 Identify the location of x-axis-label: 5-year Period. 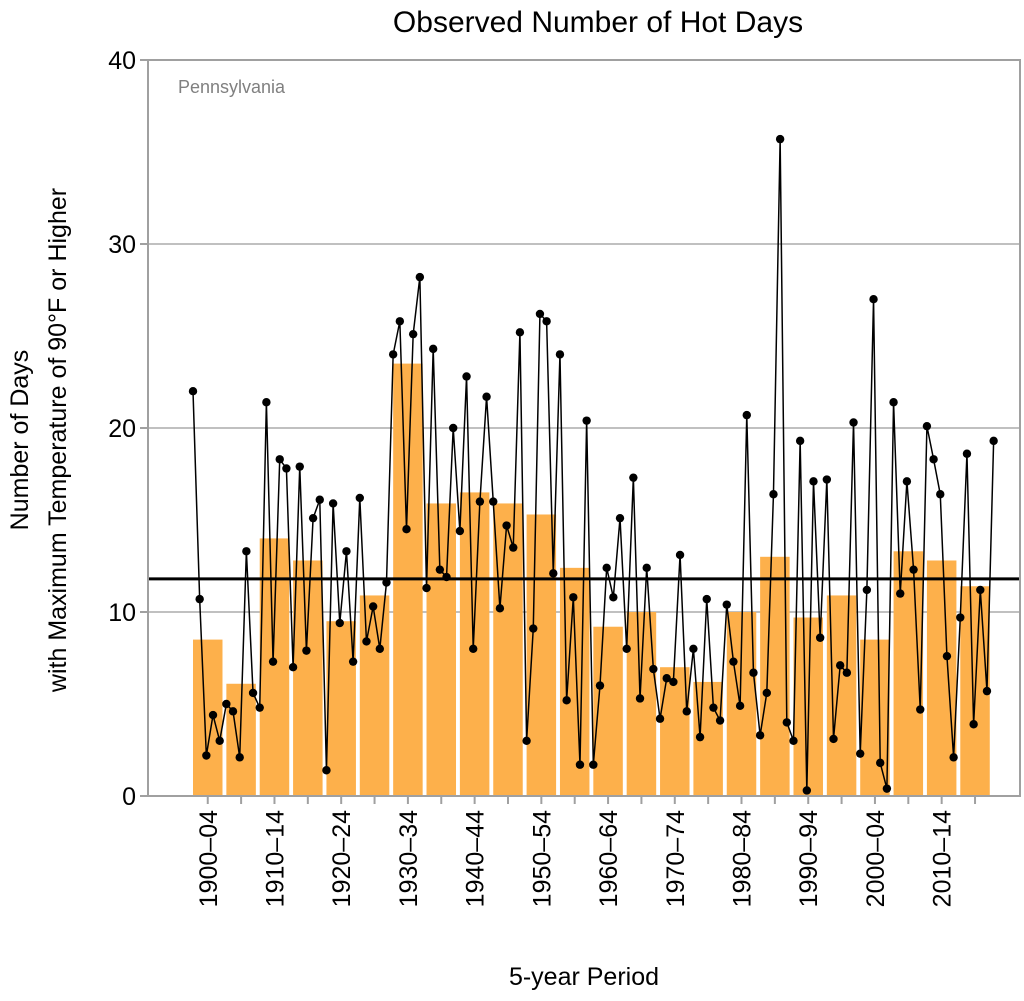
(584, 977).